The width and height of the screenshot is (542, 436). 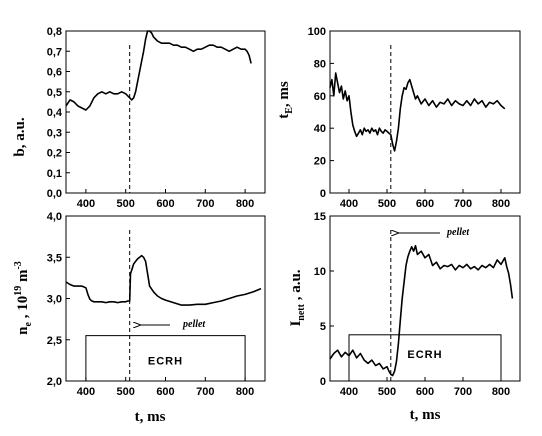 What do you see at coordinates (54, 73) in the screenshot?
I see `y-tick-label: 0,6` at bounding box center [54, 73].